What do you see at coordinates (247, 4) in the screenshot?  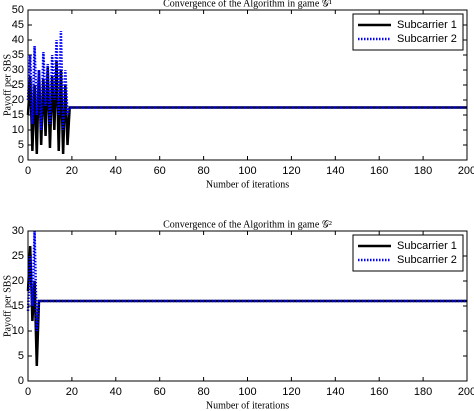 I see `chart-title: Convergence of the Algorithm in game 𝒢¹` at bounding box center [247, 4].